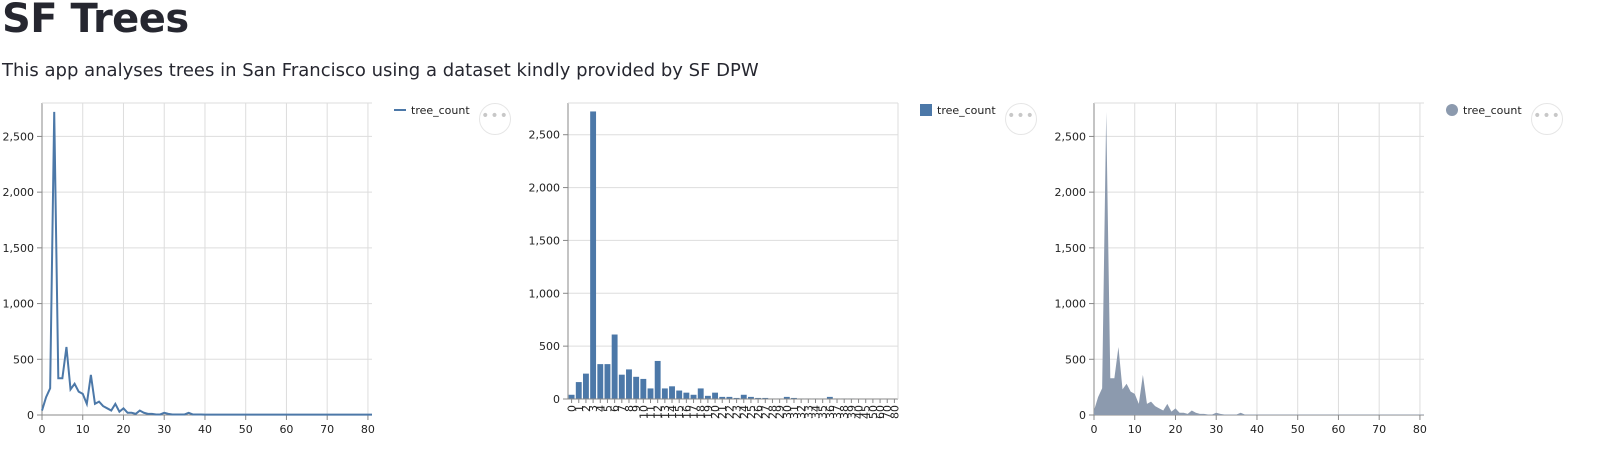  I want to click on x-tick-label: 31, so click(794, 412).